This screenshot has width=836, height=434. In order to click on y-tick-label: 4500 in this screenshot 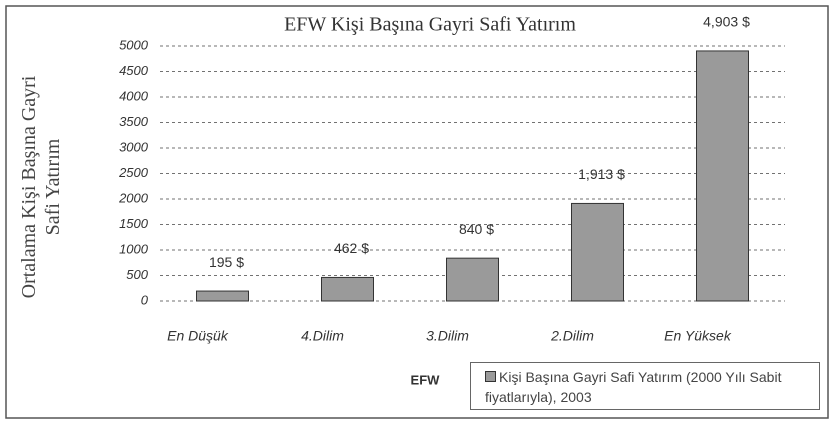, I will do `click(134, 70)`.